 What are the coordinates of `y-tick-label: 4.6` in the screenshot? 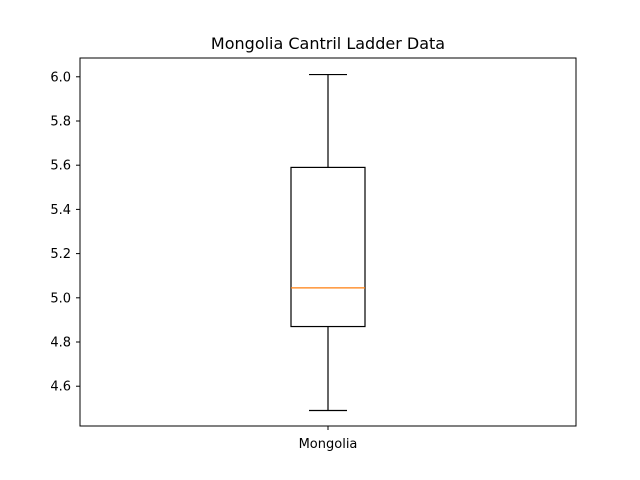 It's located at (60, 387).